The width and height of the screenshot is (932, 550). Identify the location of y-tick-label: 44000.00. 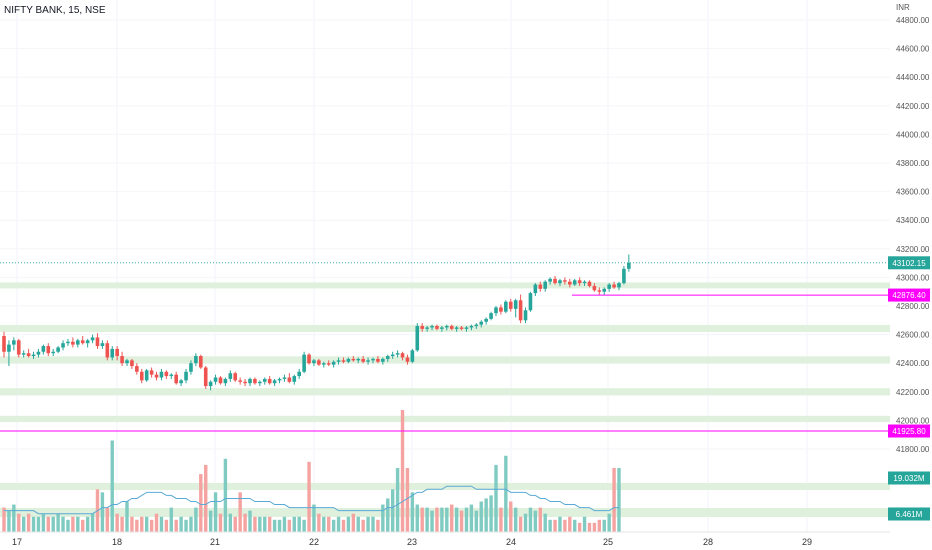
(913, 134).